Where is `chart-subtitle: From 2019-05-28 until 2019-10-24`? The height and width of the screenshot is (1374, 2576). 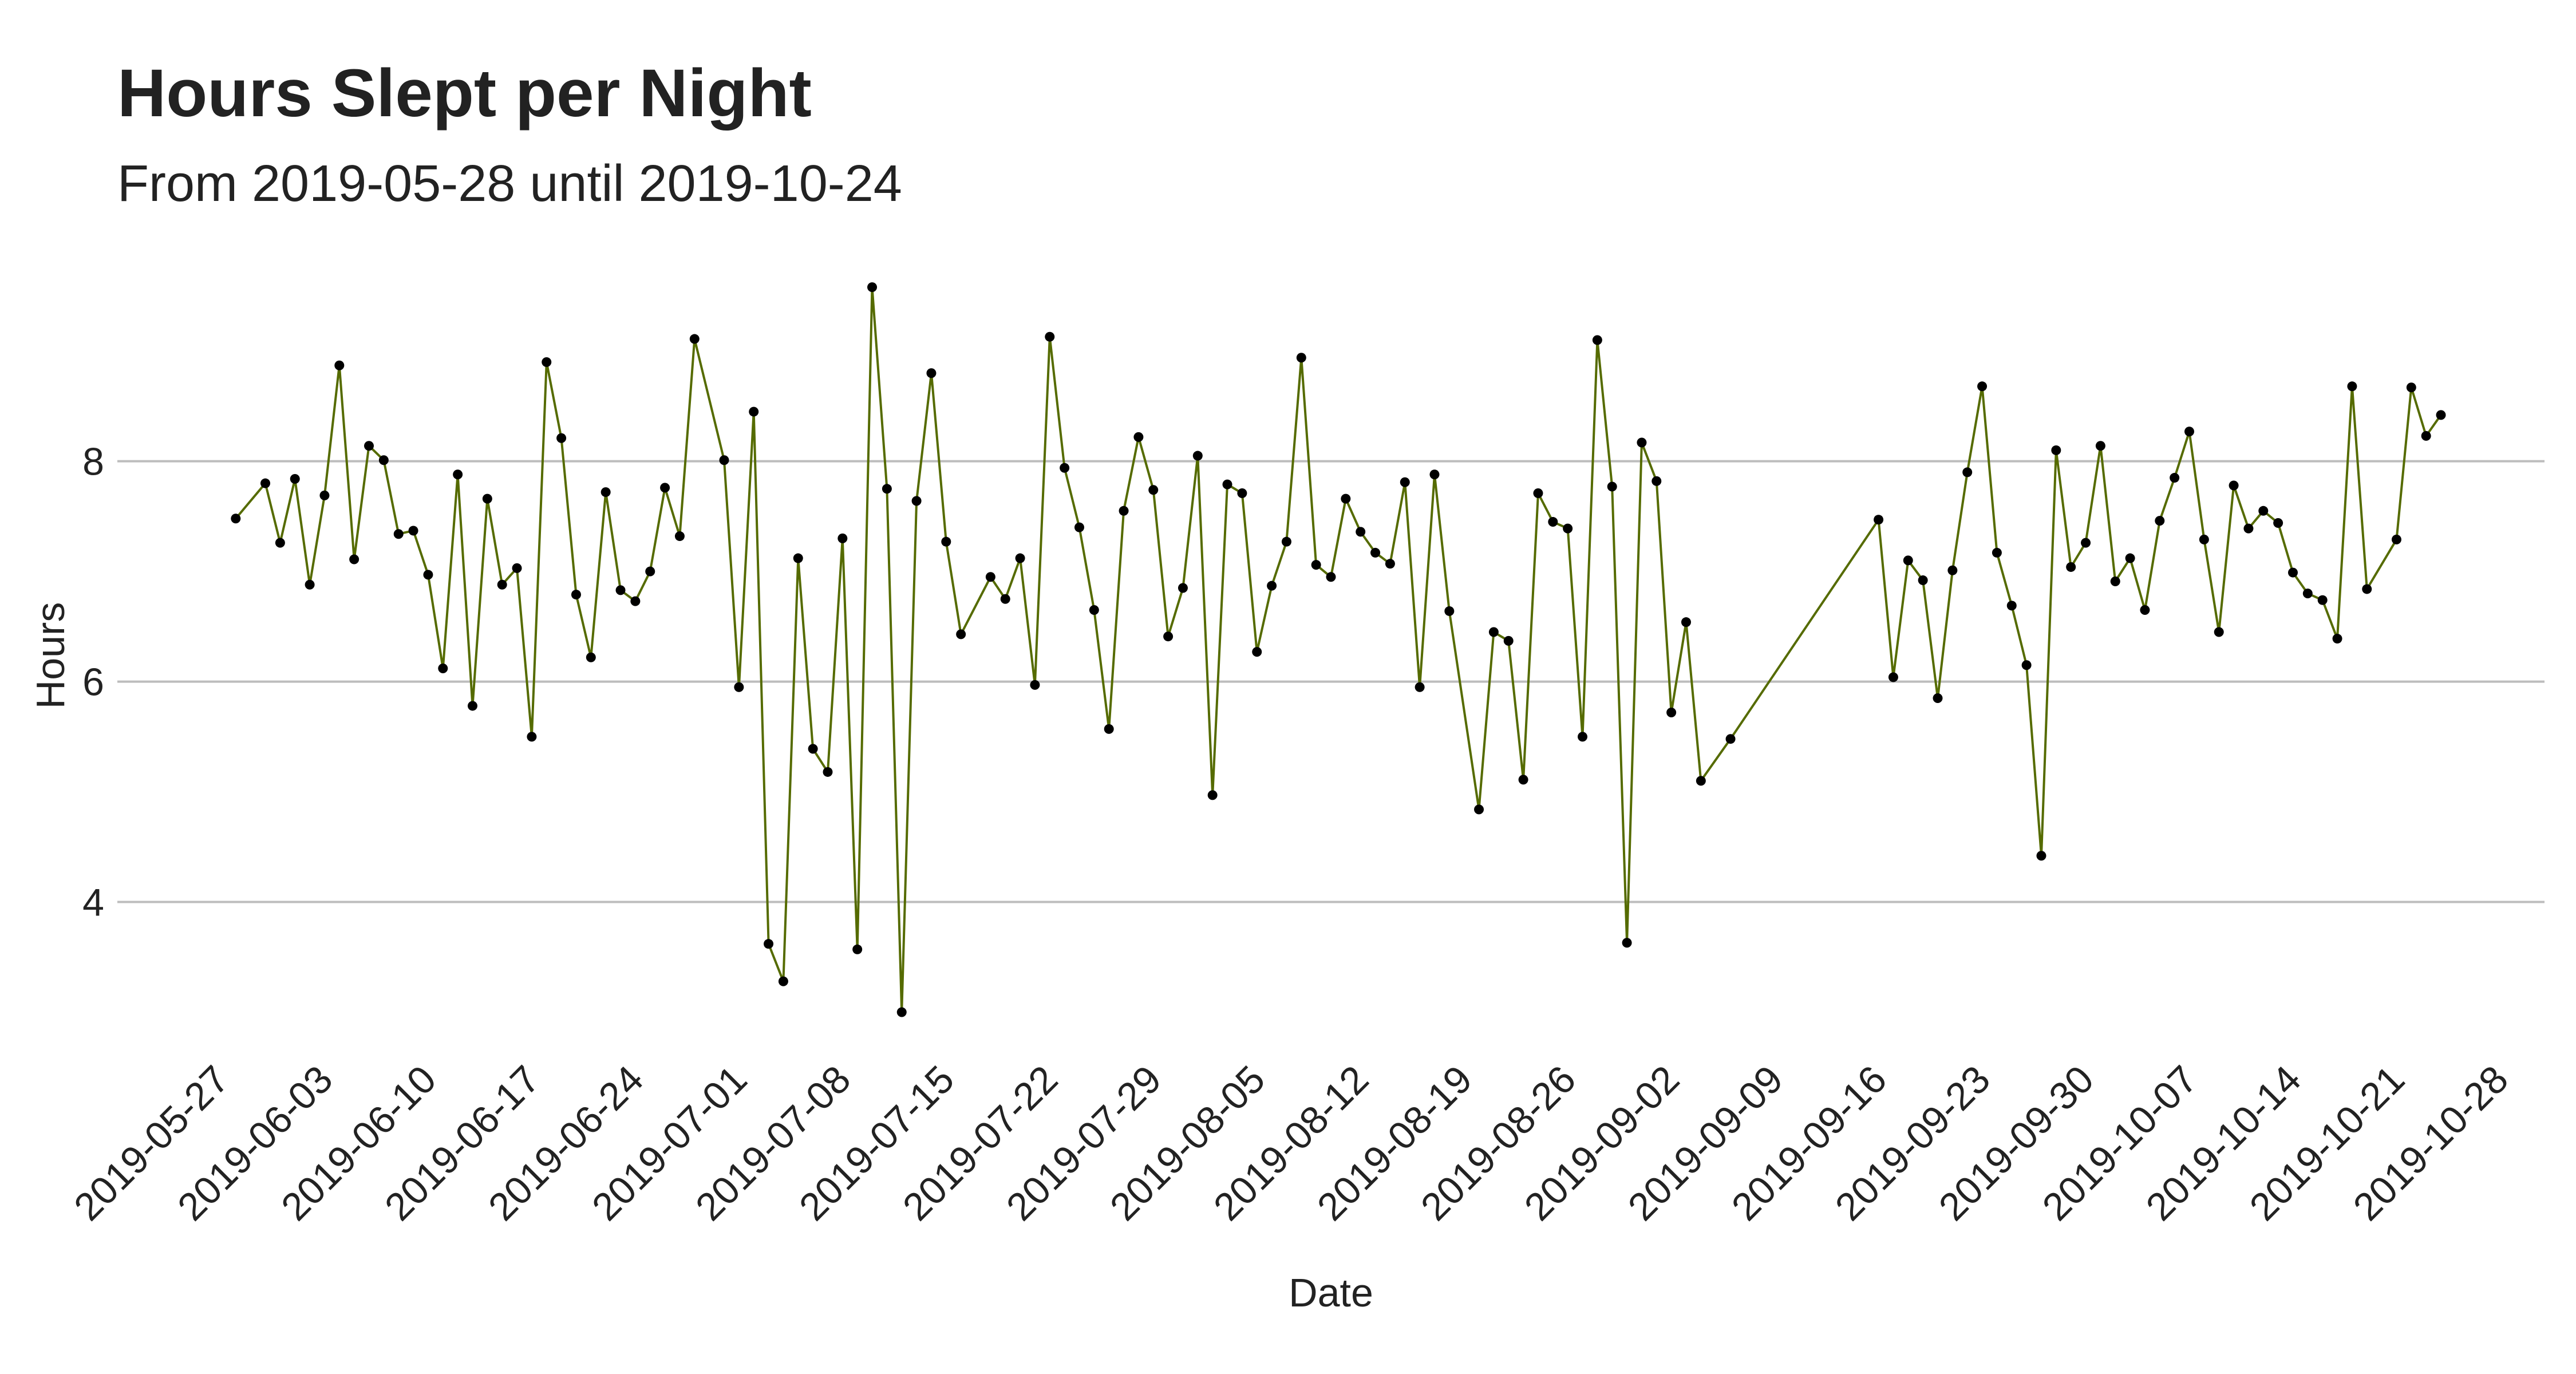
chart-subtitle: From 2019-05-28 until 2019-10-24 is located at coordinates (509, 184).